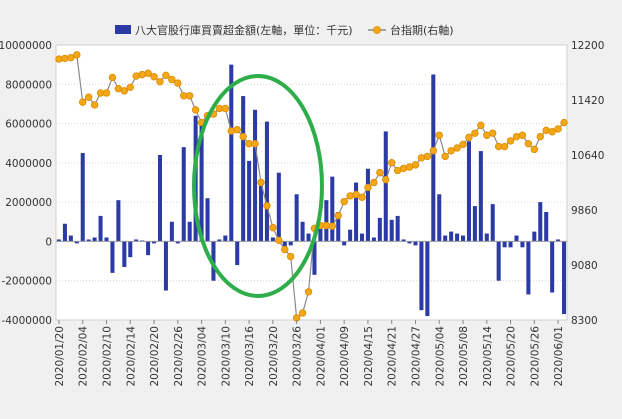 The height and width of the screenshot is (419, 622). Describe the element at coordinates (535, 356) in the screenshot. I see `x-tick-label: 2020/05/26` at that location.